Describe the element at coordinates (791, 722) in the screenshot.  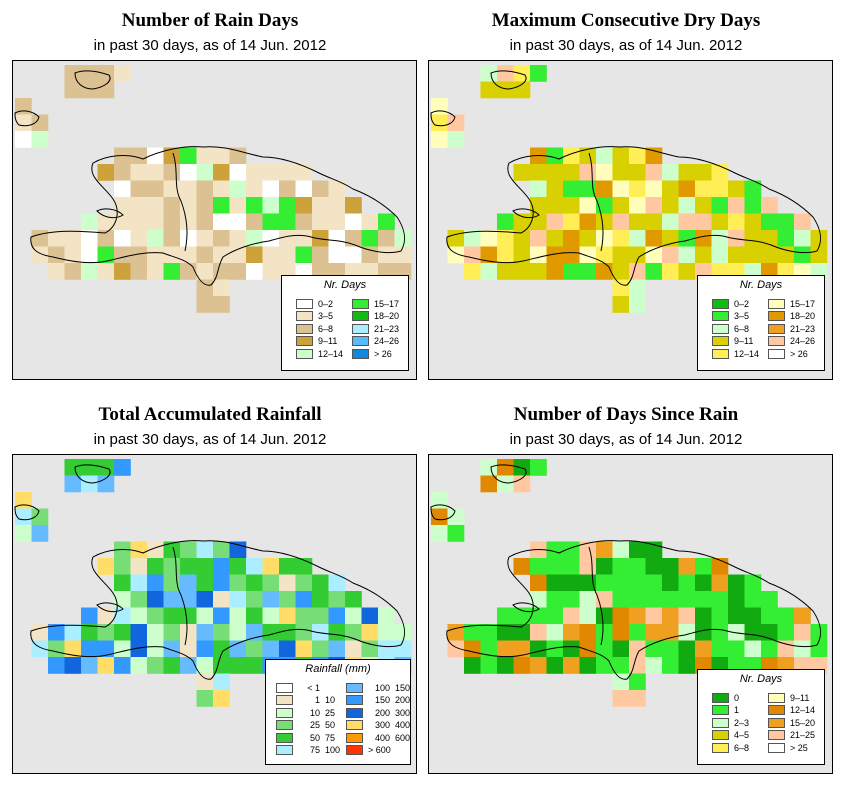
I see `legend-item: 15–20` at that location.